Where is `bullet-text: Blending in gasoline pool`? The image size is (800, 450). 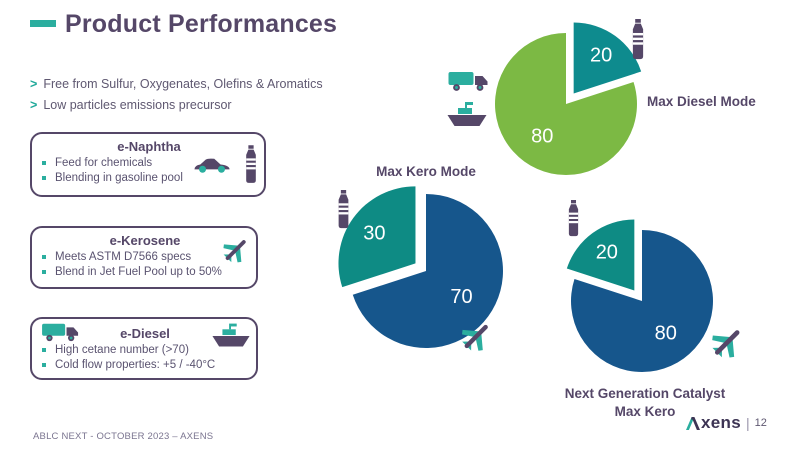
bullet-text: Blending in gasoline pool is located at coordinates (119, 178).